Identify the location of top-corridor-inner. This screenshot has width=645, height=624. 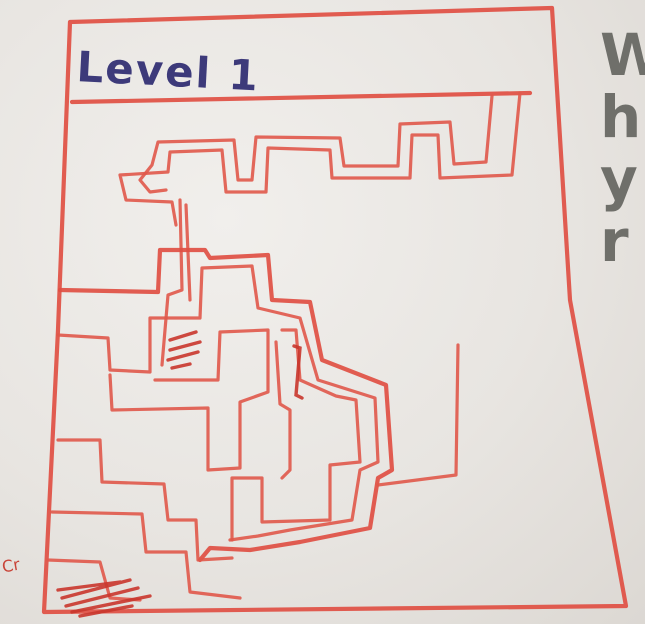
(316, 144).